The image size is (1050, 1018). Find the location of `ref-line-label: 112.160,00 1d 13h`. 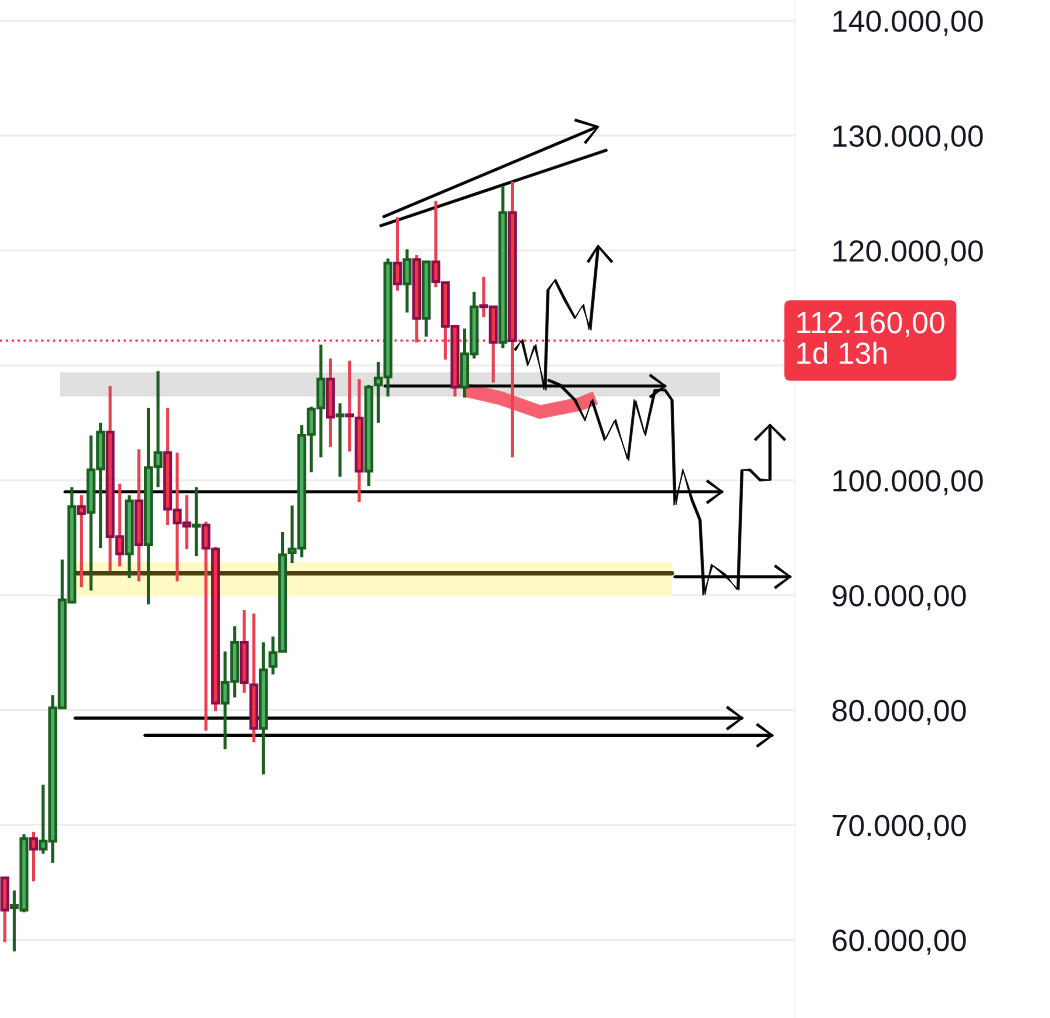

ref-line-label: 112.160,00 1d 13h is located at coordinates (871, 338).